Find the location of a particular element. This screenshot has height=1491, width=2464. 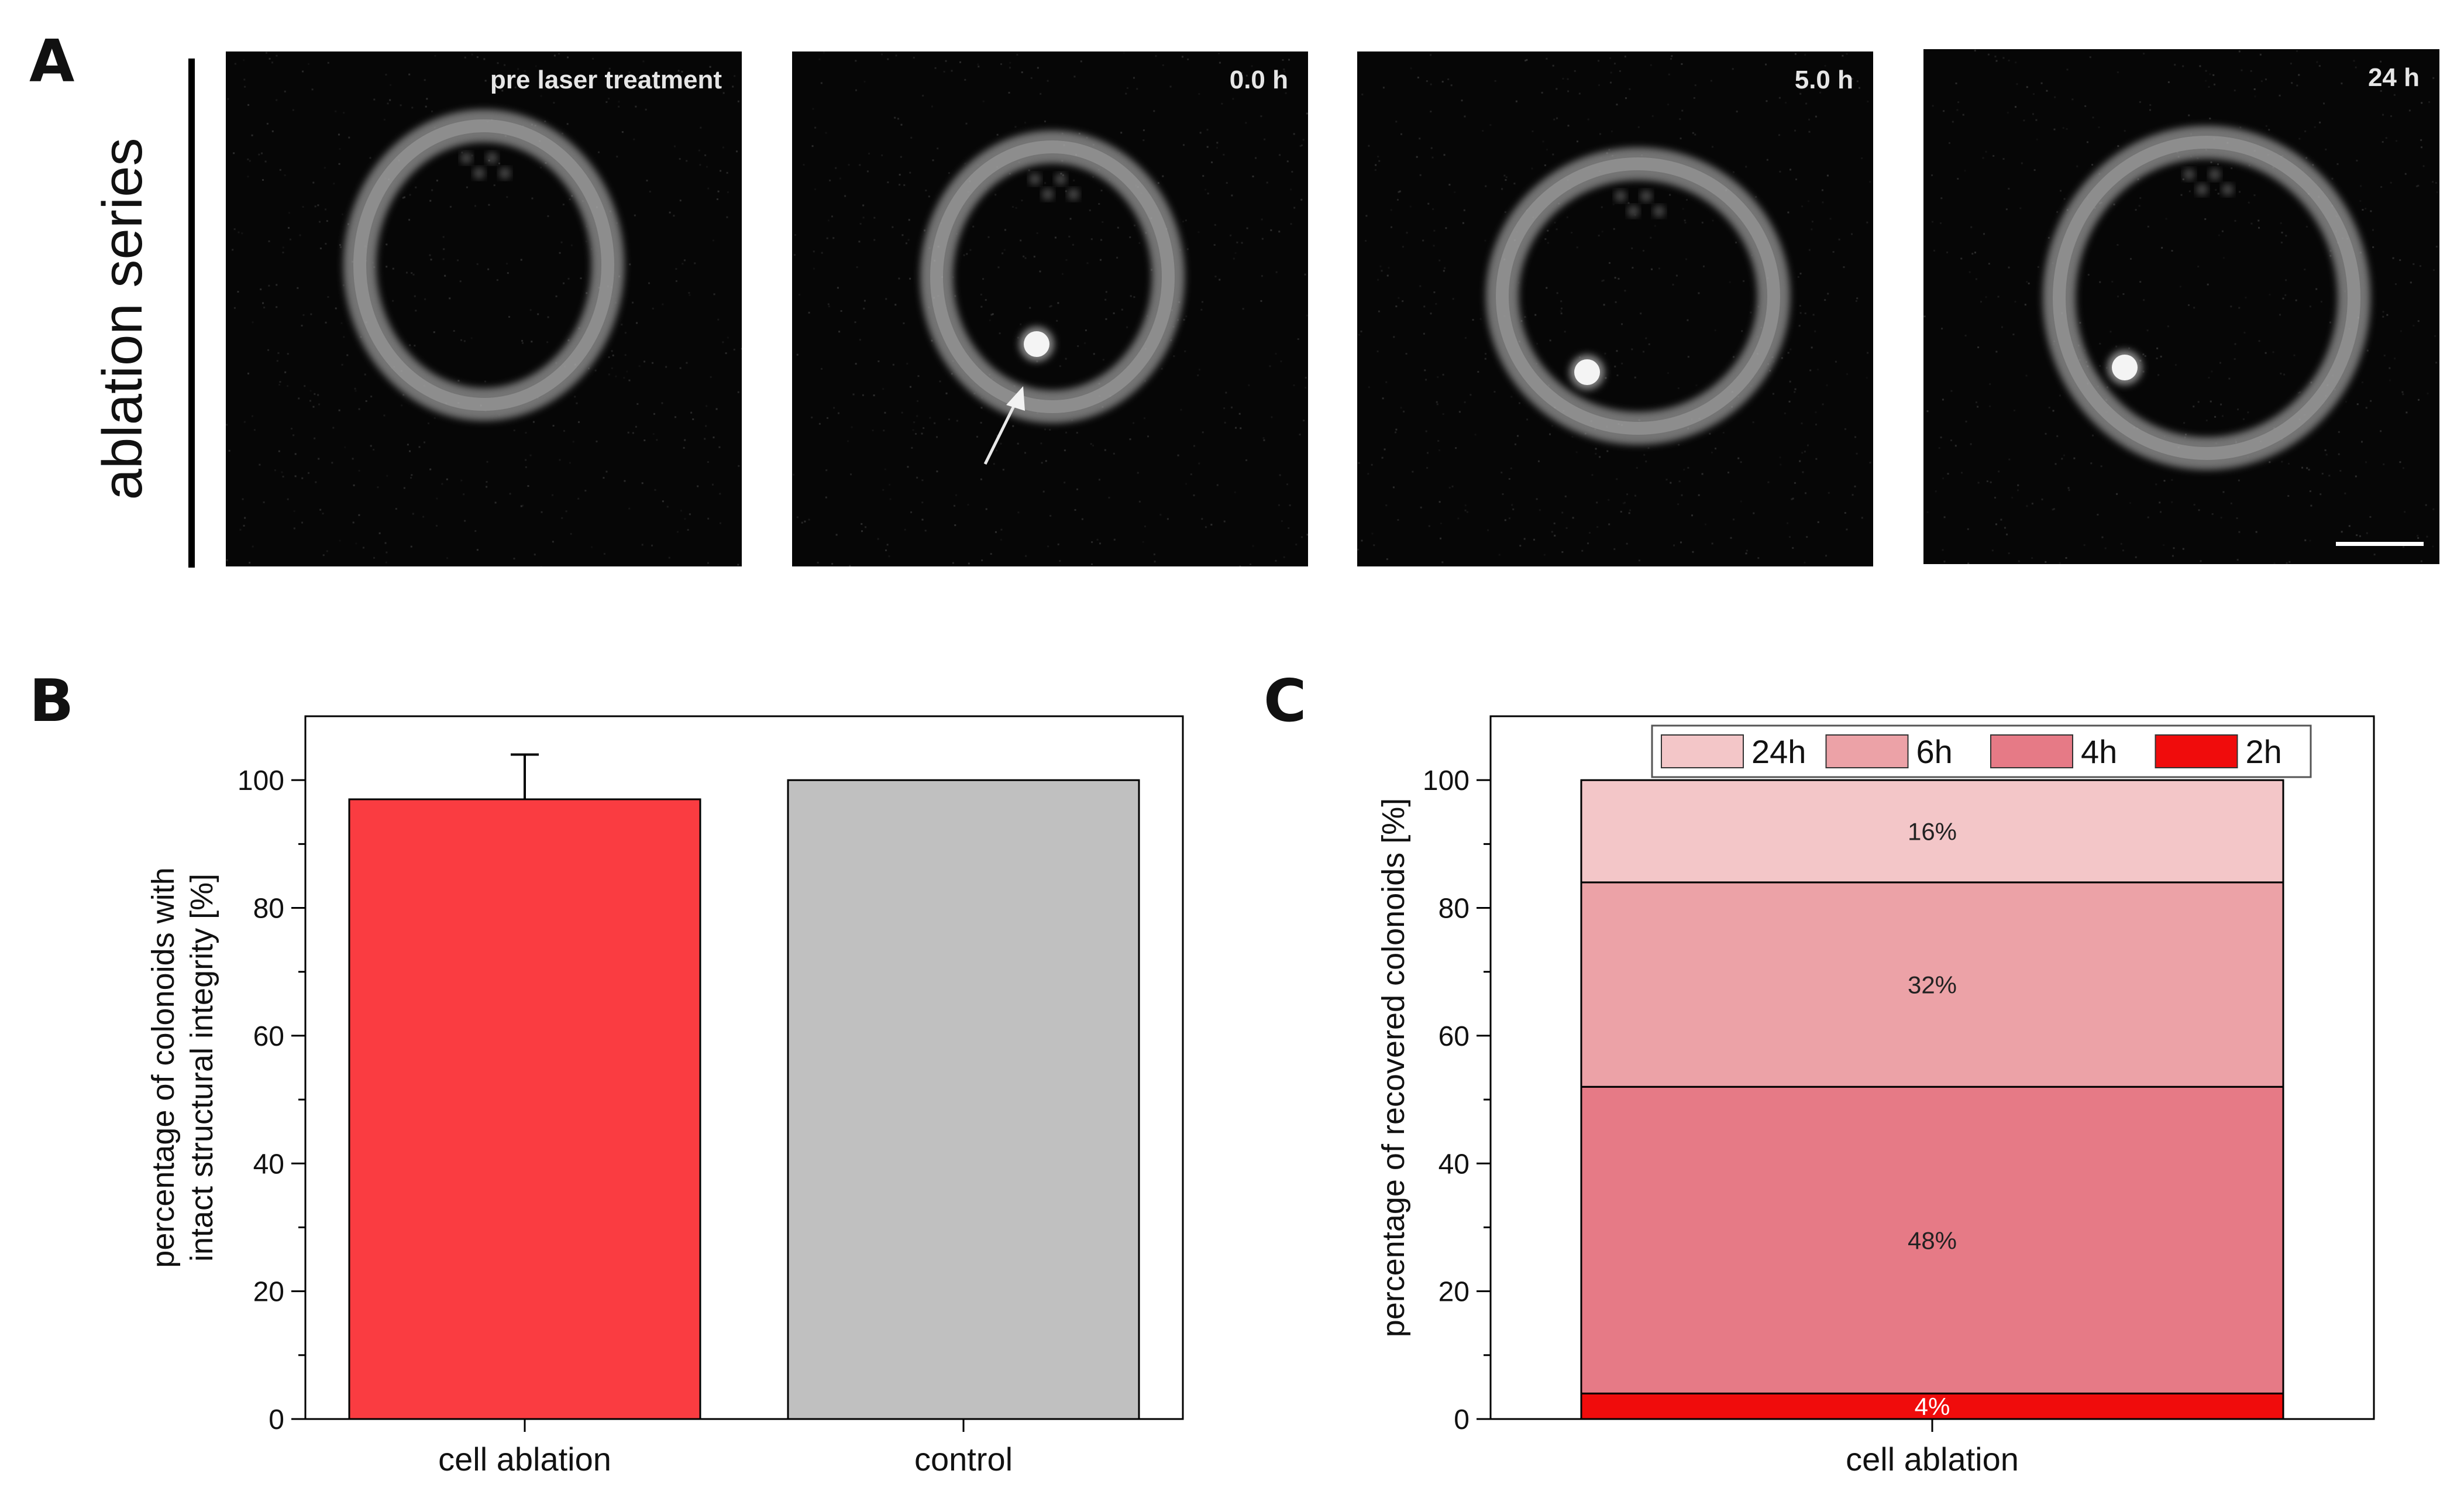

chart-b-ylabel: intact structural integrity [%] is located at coordinates (202, 1068).